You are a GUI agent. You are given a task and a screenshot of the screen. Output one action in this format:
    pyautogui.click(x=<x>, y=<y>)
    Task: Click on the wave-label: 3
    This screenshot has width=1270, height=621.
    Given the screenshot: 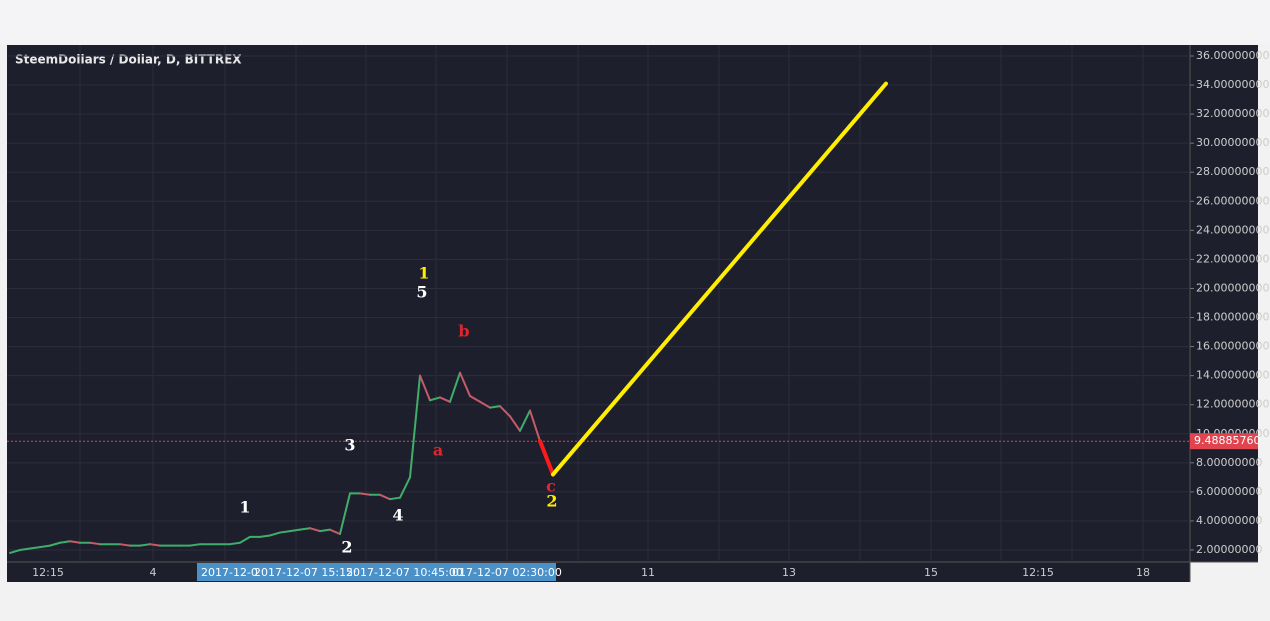 What is the action you would take?
    pyautogui.click(x=349, y=445)
    